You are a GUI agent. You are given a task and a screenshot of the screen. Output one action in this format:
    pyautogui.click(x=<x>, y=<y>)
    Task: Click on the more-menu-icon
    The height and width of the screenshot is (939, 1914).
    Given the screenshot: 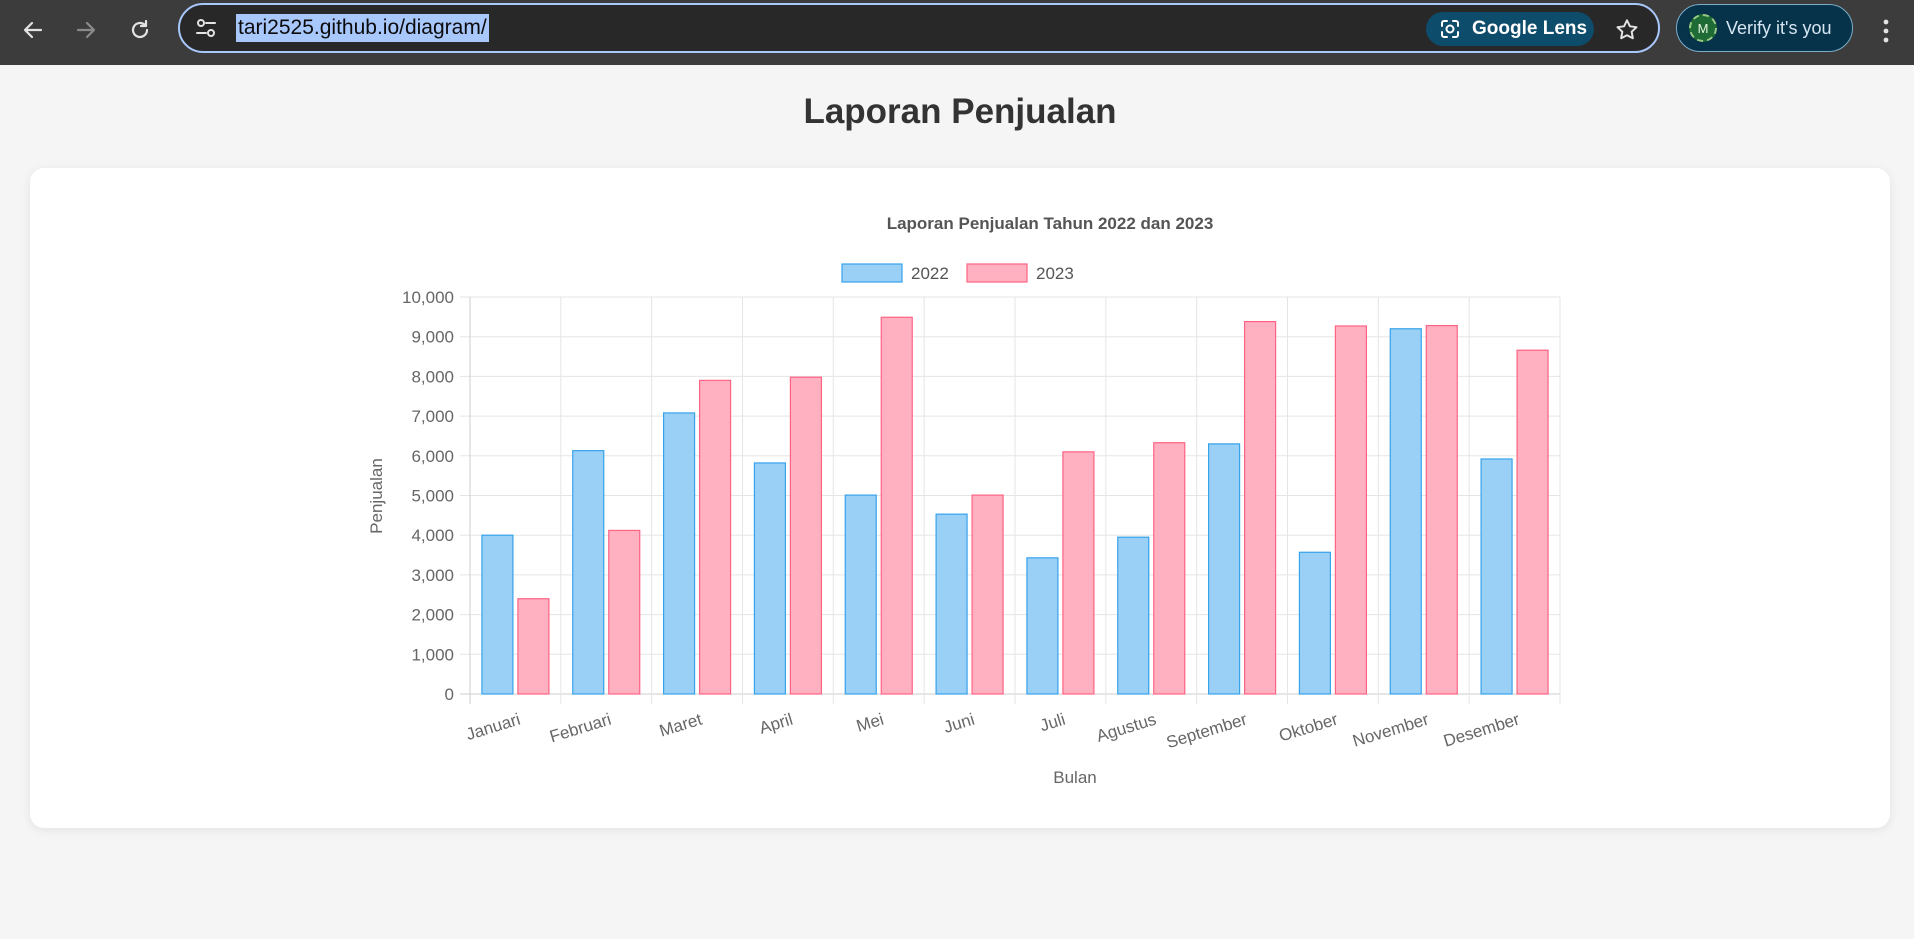 What is the action you would take?
    pyautogui.click(x=1886, y=31)
    